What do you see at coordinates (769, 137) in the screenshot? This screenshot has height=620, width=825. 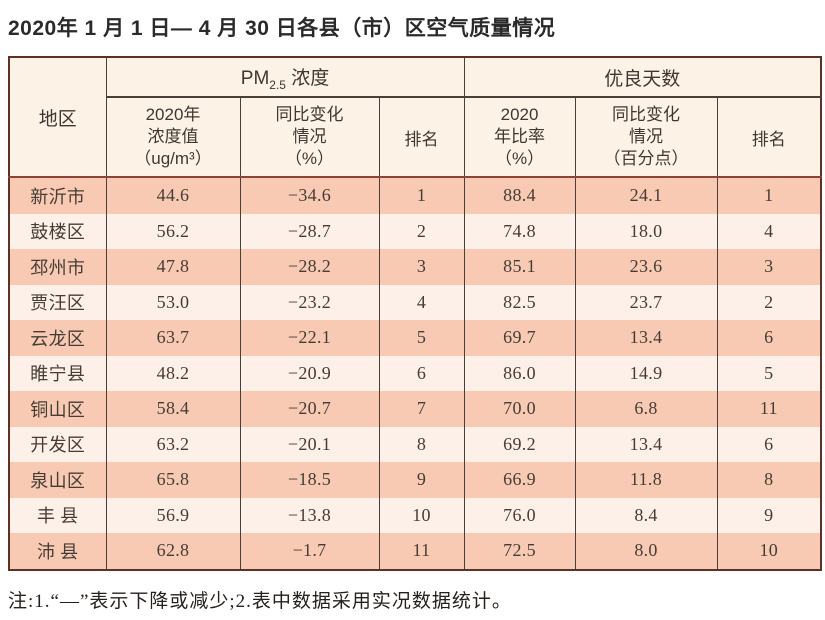 I see `header-gd-rank: 排名` at bounding box center [769, 137].